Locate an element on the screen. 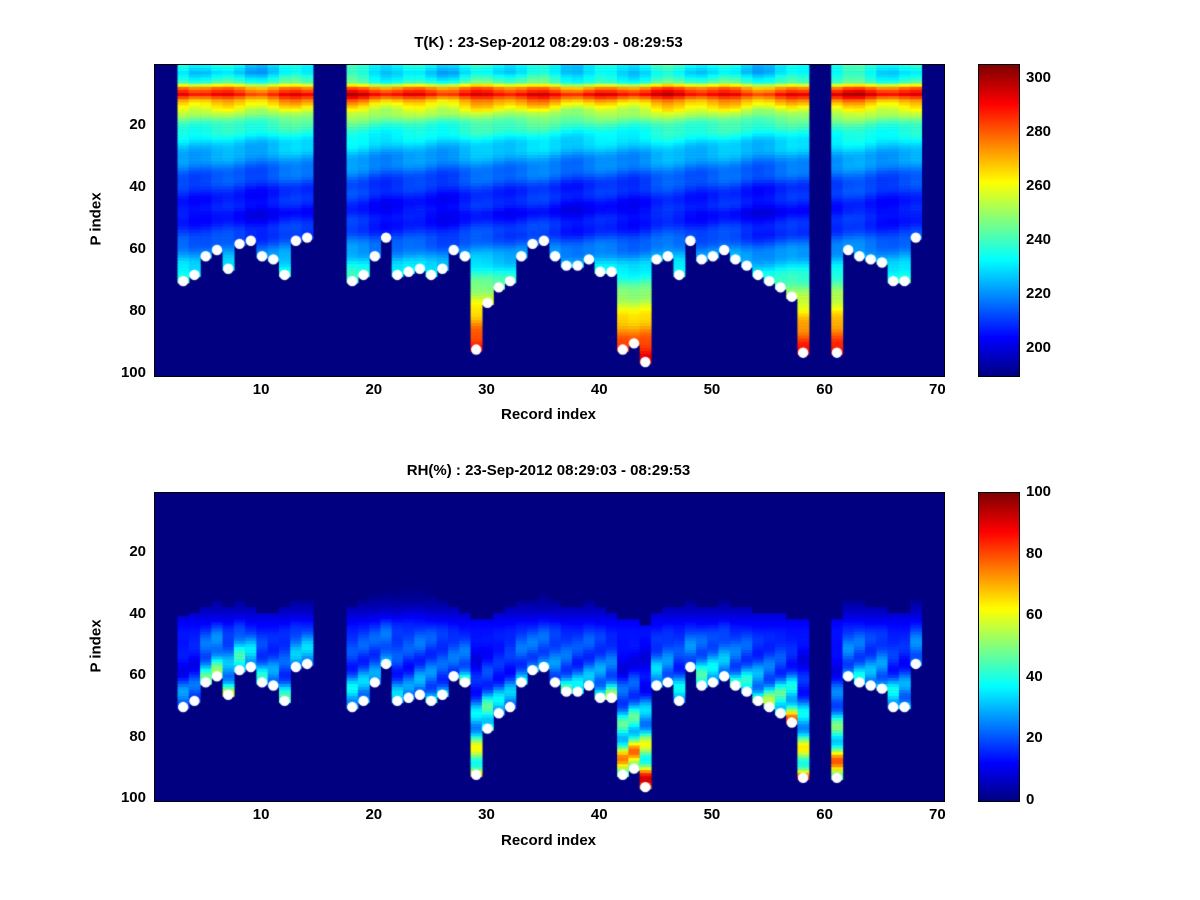 This screenshot has height=900, width=1200. colorbar-tick-label: 300 is located at coordinates (1039, 77).